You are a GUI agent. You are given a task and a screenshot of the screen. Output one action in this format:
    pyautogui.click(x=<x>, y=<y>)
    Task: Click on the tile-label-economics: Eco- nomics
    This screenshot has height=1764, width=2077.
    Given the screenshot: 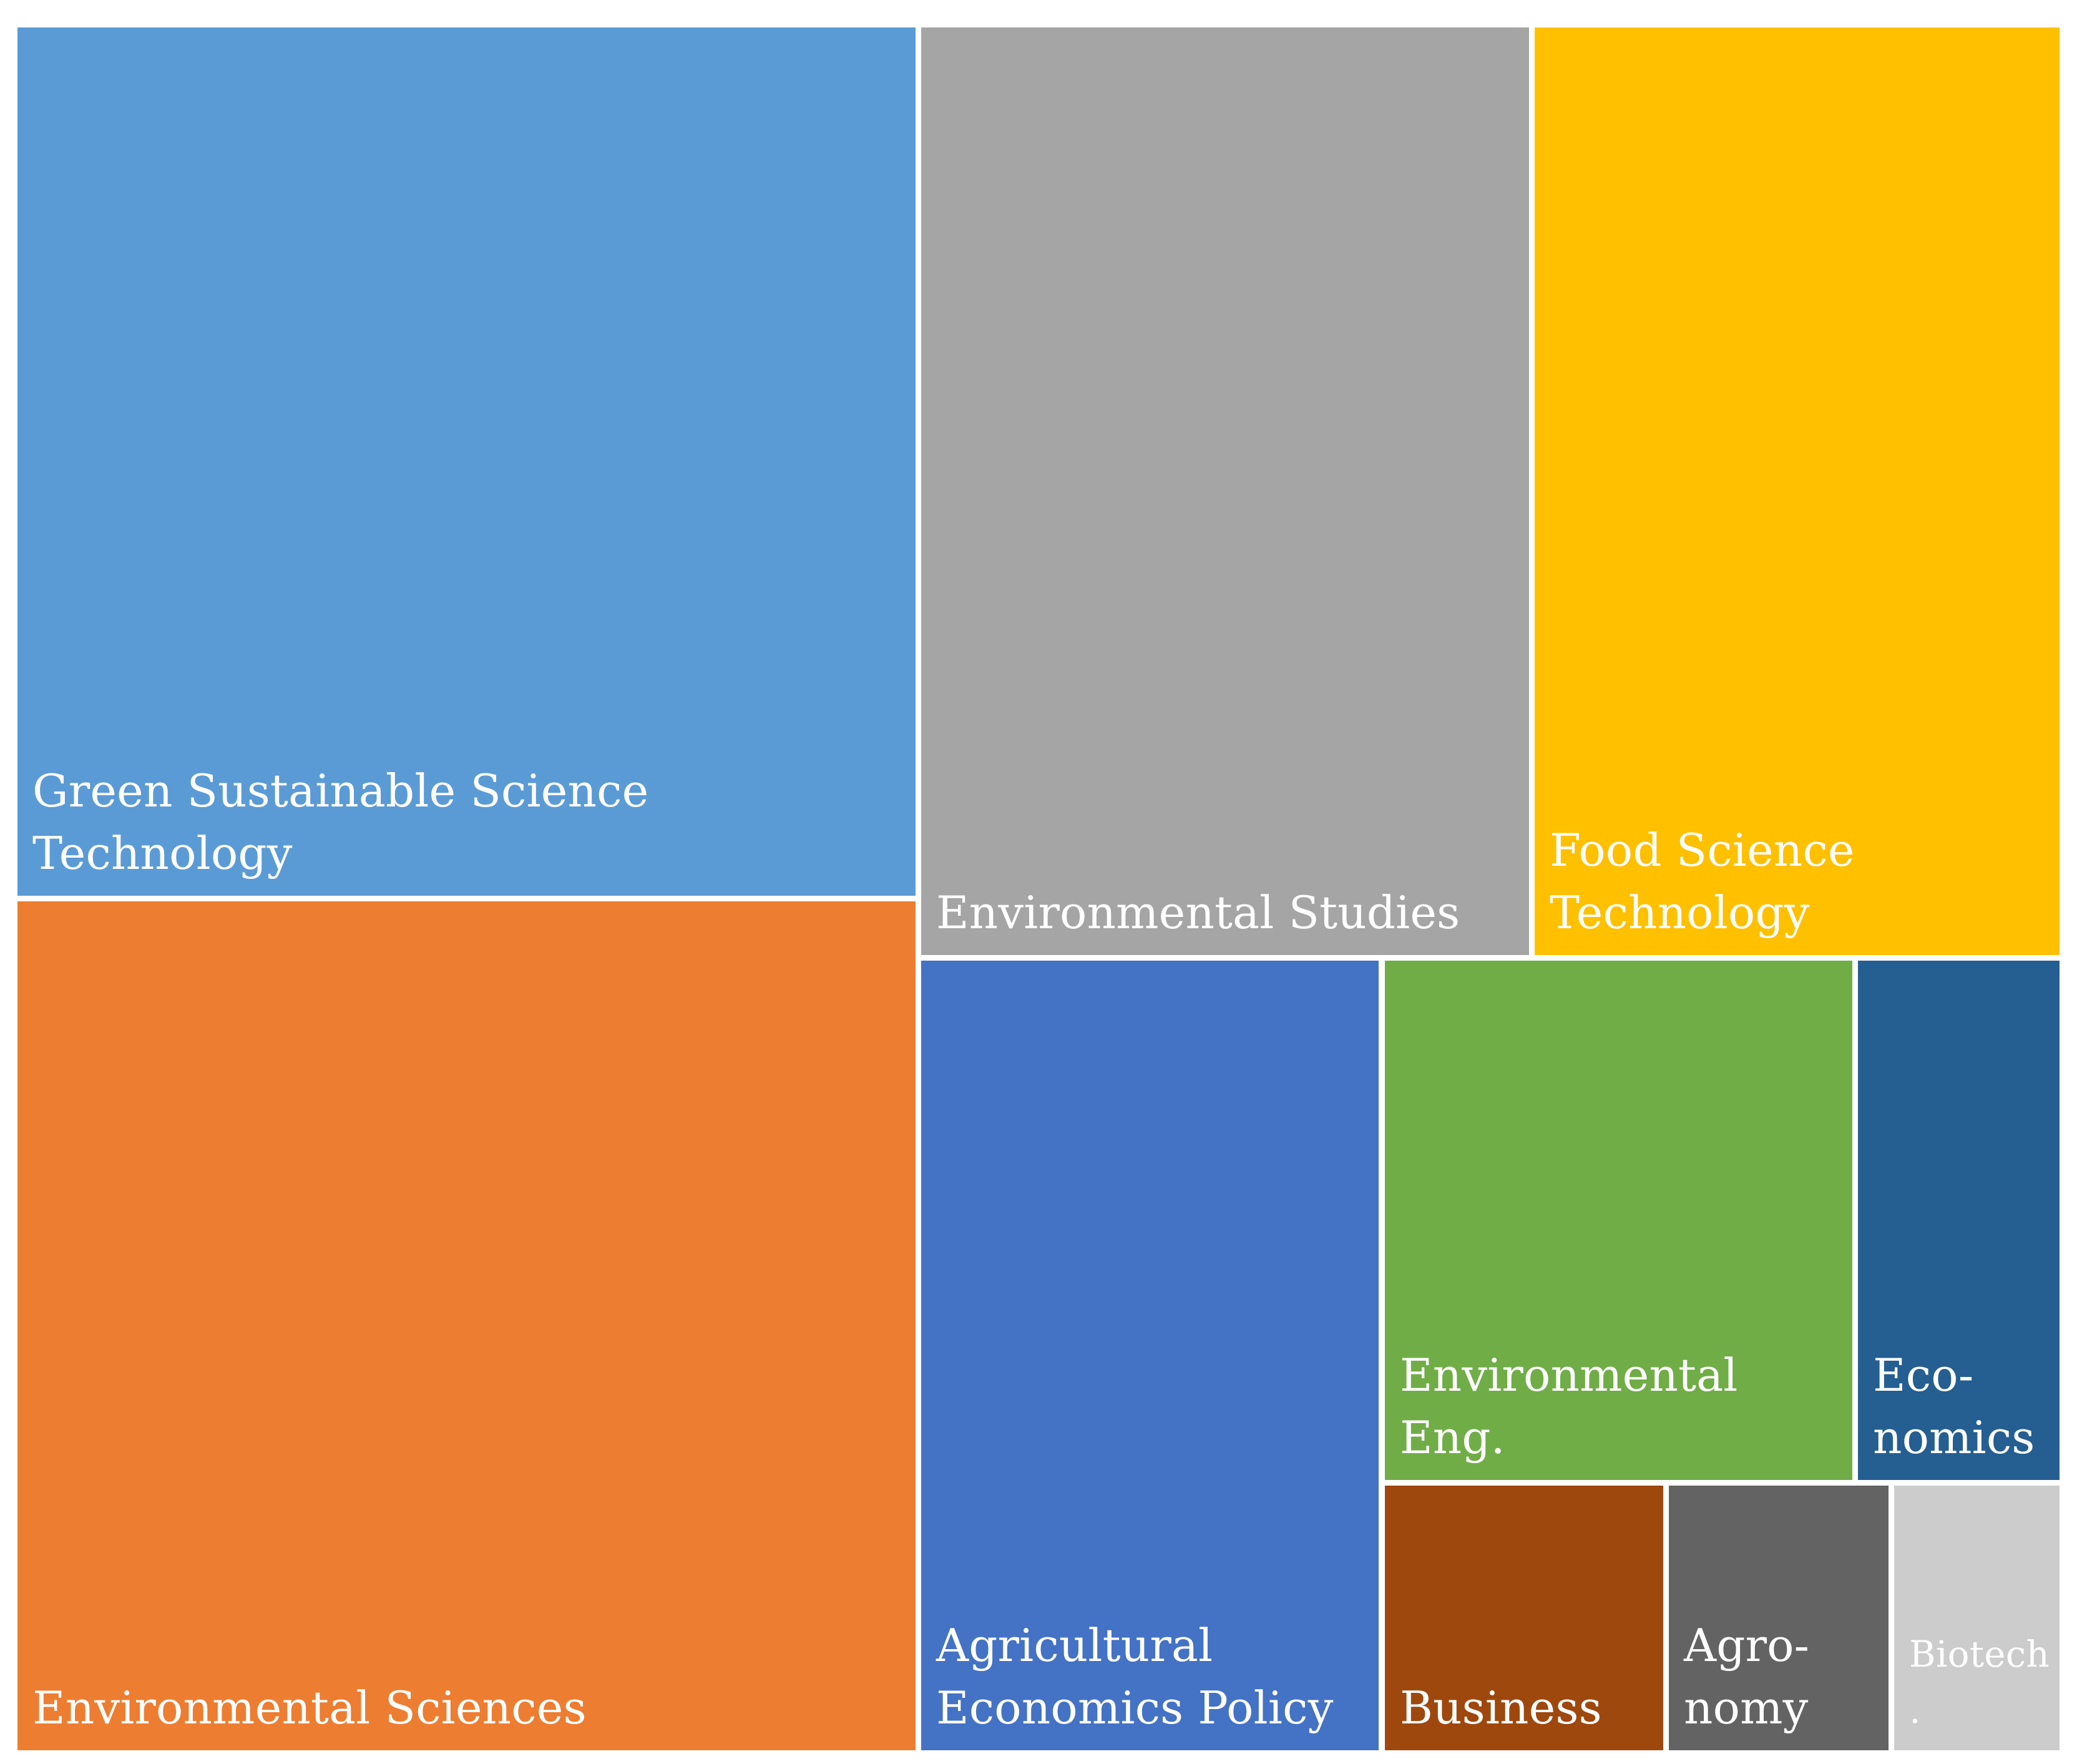 What is the action you would take?
    pyautogui.click(x=1954, y=1406)
    